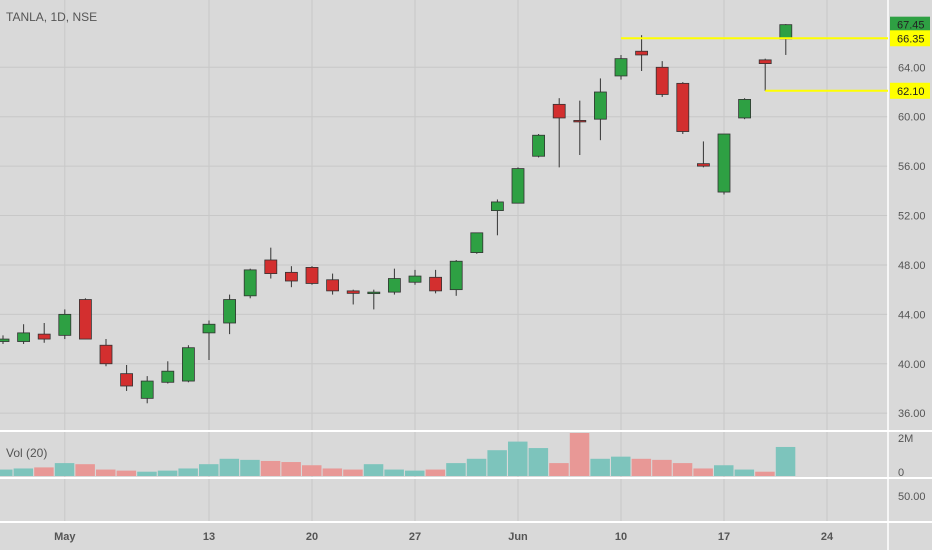 Image resolution: width=932 pixels, height=550 pixels. I want to click on y-tick-label: 64.00, so click(912, 68).